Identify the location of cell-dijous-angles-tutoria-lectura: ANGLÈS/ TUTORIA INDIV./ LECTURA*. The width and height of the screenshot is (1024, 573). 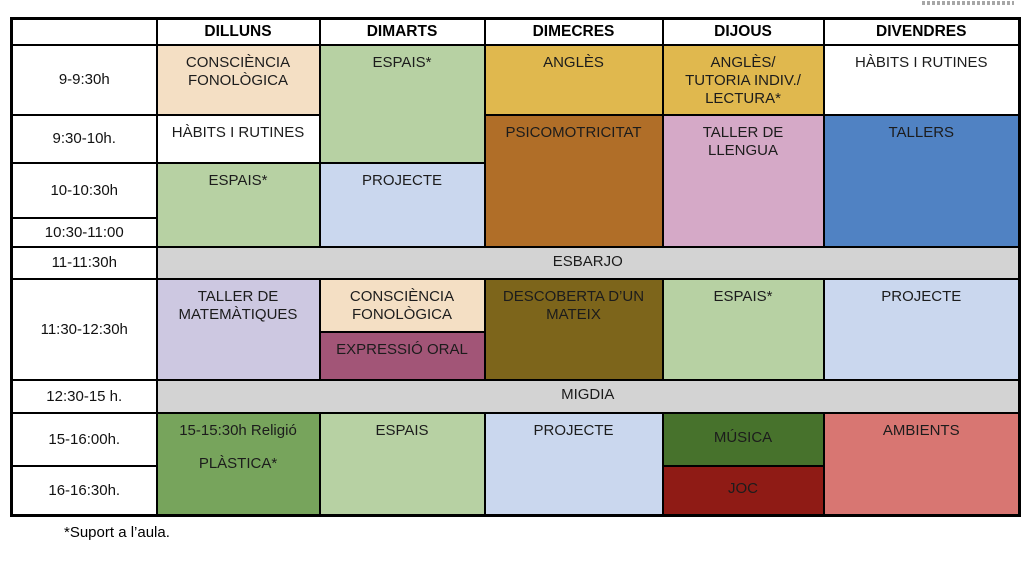
(743, 79).